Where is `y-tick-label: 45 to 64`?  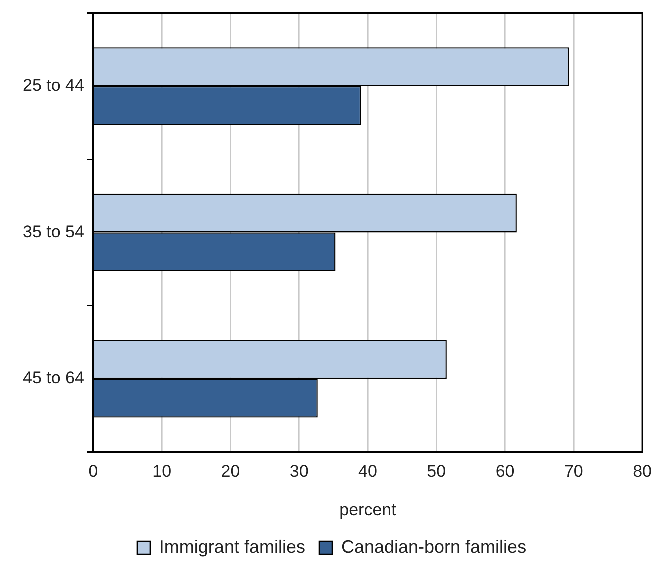
y-tick-label: 45 to 64 is located at coordinates (53, 378).